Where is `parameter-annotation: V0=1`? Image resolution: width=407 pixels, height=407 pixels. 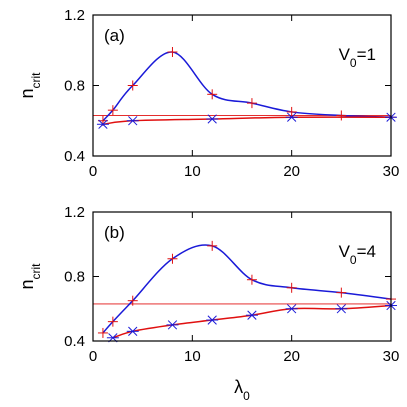 parameter-annotation: V0=1 is located at coordinates (357, 57).